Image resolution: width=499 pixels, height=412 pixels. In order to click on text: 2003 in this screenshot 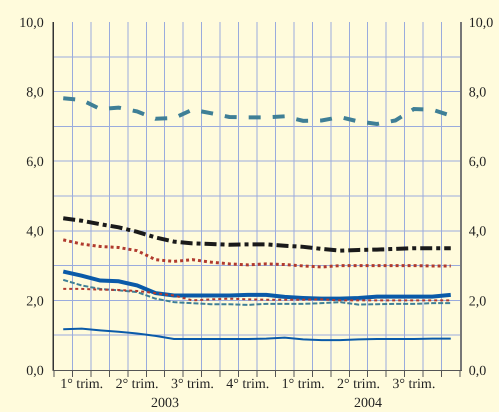, I will do `click(165, 403)`.